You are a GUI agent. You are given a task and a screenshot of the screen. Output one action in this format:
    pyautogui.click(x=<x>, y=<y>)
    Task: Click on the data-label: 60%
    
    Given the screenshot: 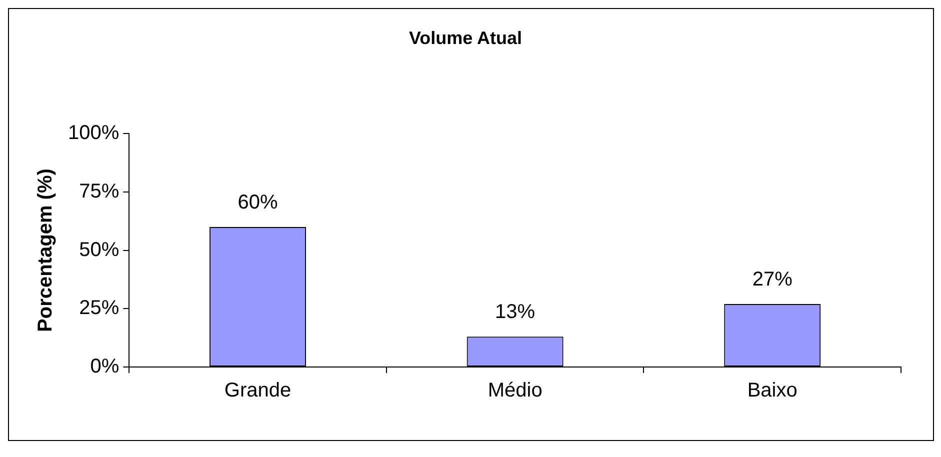 What is the action you would take?
    pyautogui.click(x=258, y=202)
    